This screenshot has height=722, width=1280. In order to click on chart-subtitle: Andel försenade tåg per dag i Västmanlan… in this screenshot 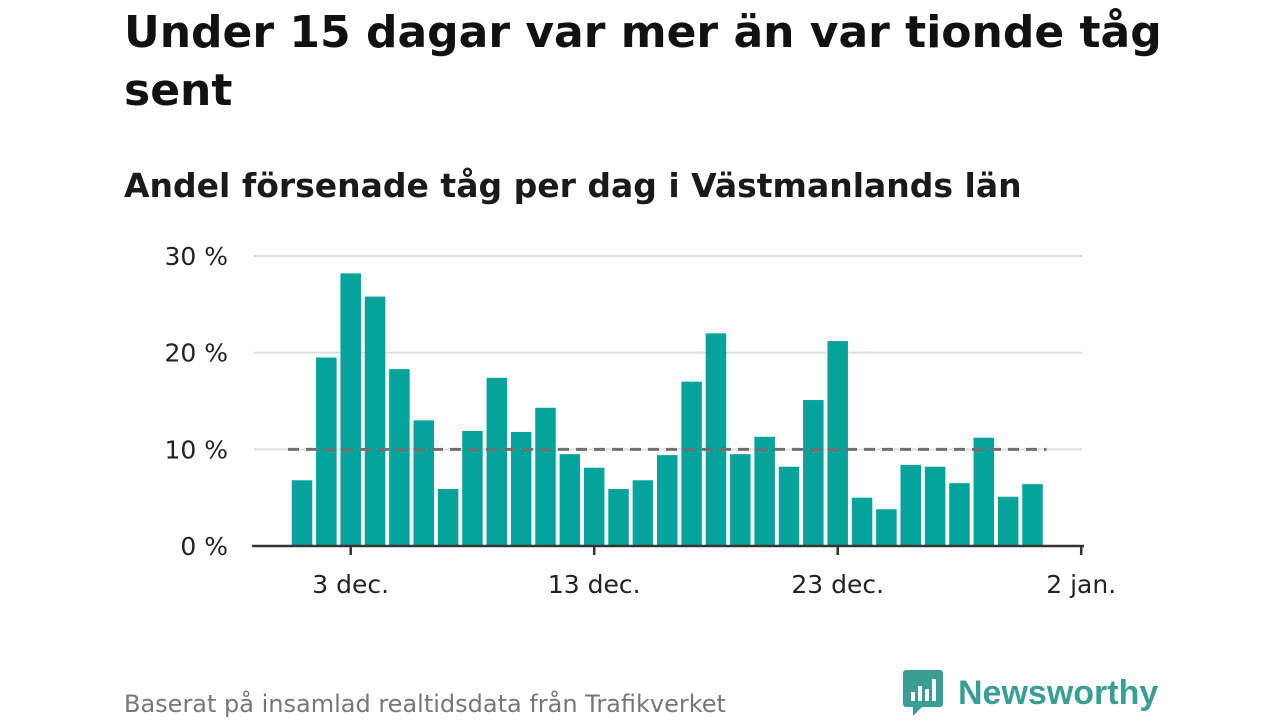, I will do `click(573, 185)`.